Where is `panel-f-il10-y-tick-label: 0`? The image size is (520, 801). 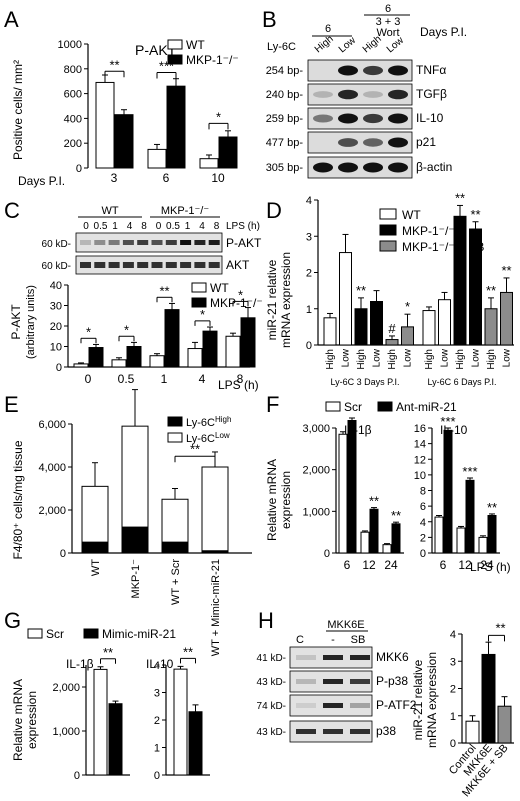
panel-f-il10-y-tick-label: 0 is located at coordinates (423, 554).